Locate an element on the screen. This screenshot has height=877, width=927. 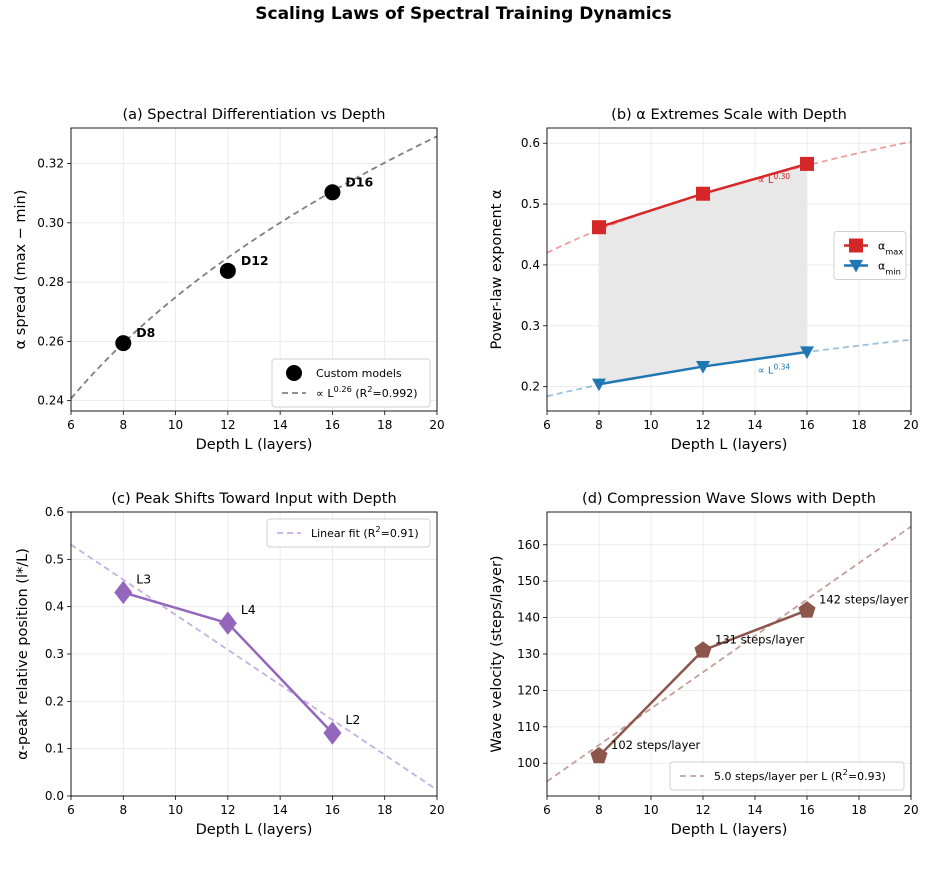
legend-label: Linear fit (R2=0.91) is located at coordinates (365, 532).